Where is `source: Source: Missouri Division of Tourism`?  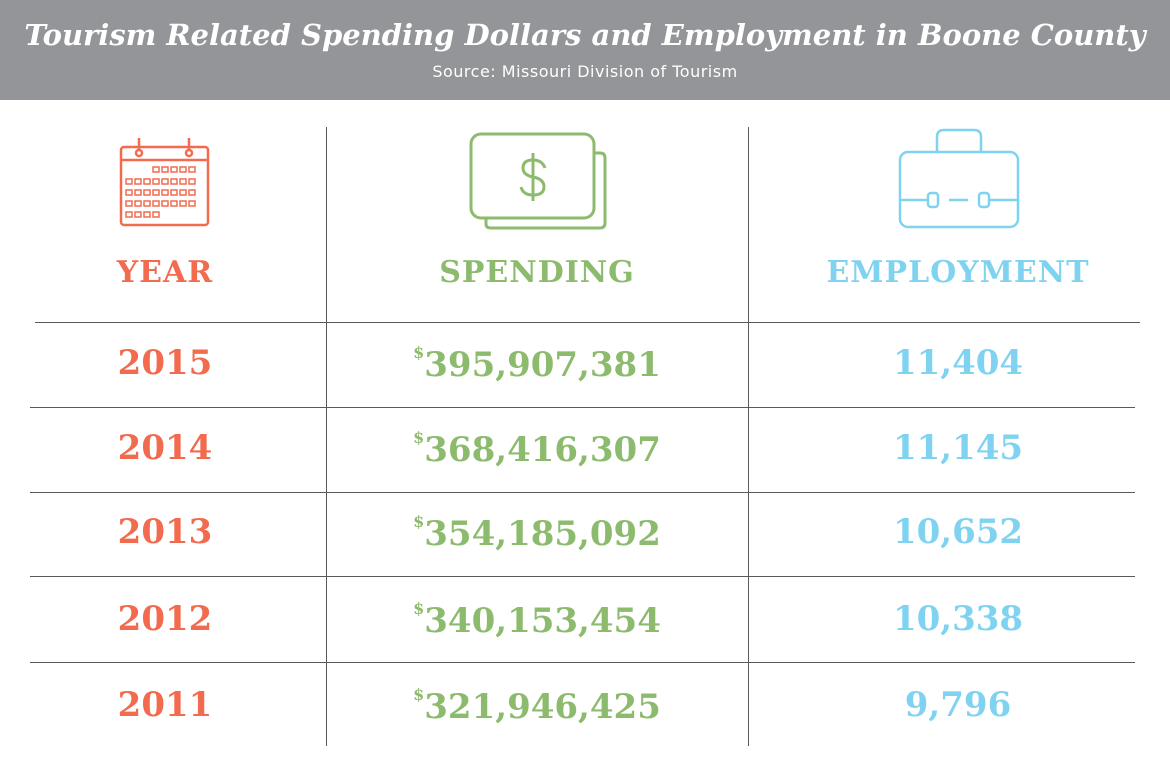 source: Source: Missouri Division of Tourism is located at coordinates (585, 71).